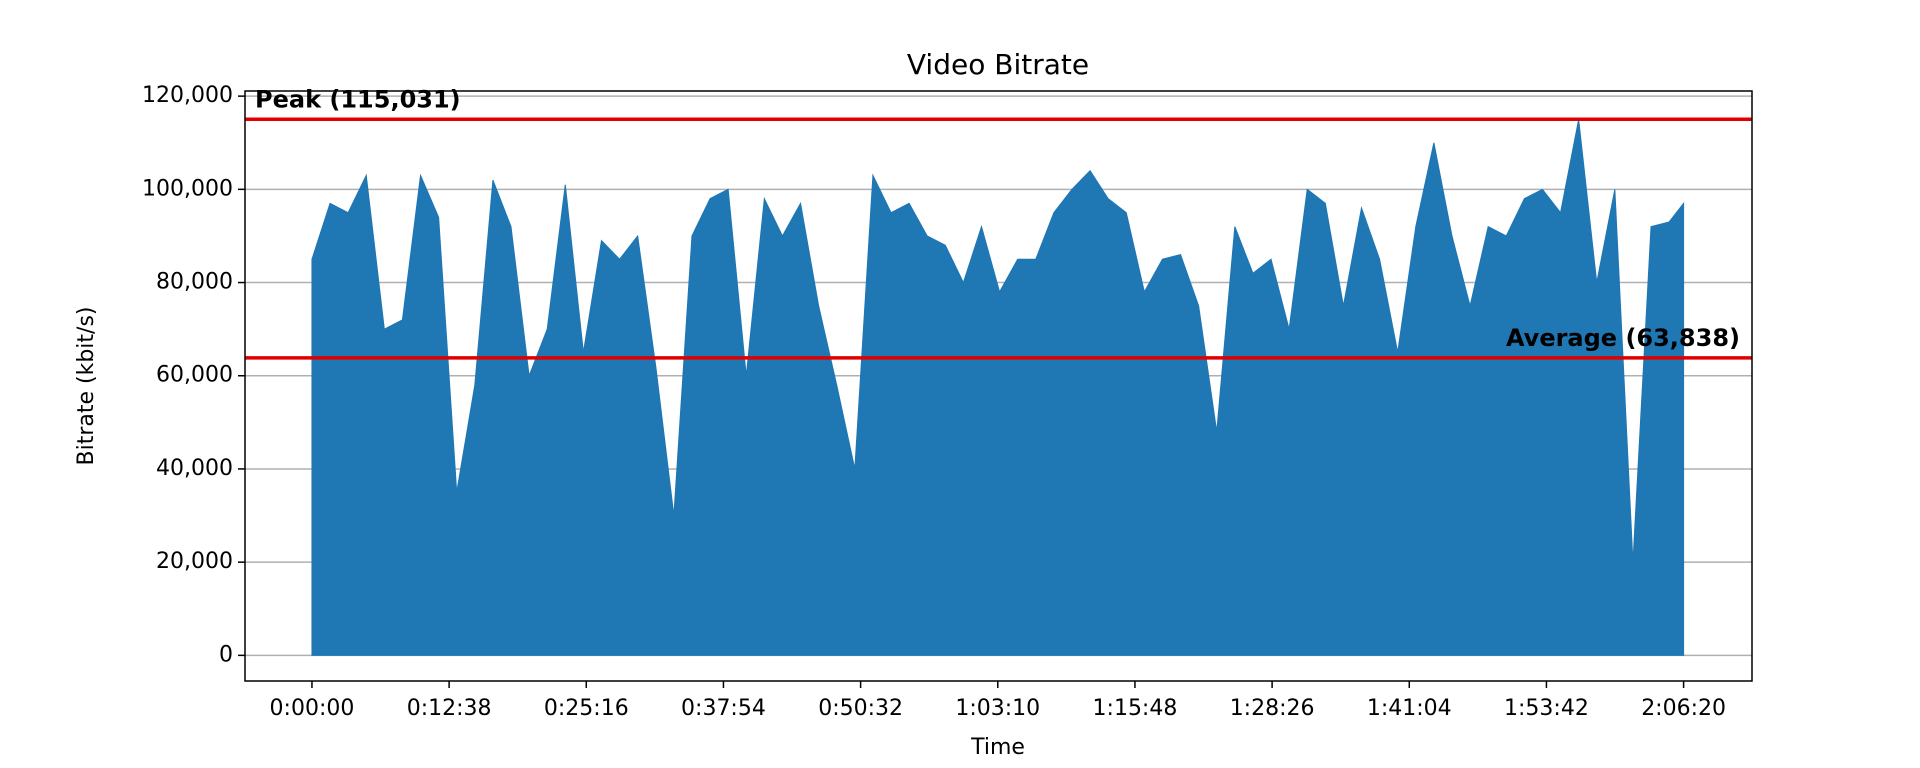  What do you see at coordinates (586, 708) in the screenshot?
I see `x-tick-label: 0:25:16` at bounding box center [586, 708].